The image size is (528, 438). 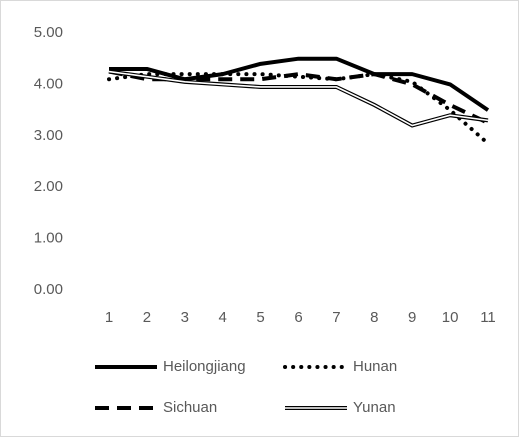 I want to click on y-tick-label: 3.00, so click(x=48, y=135).